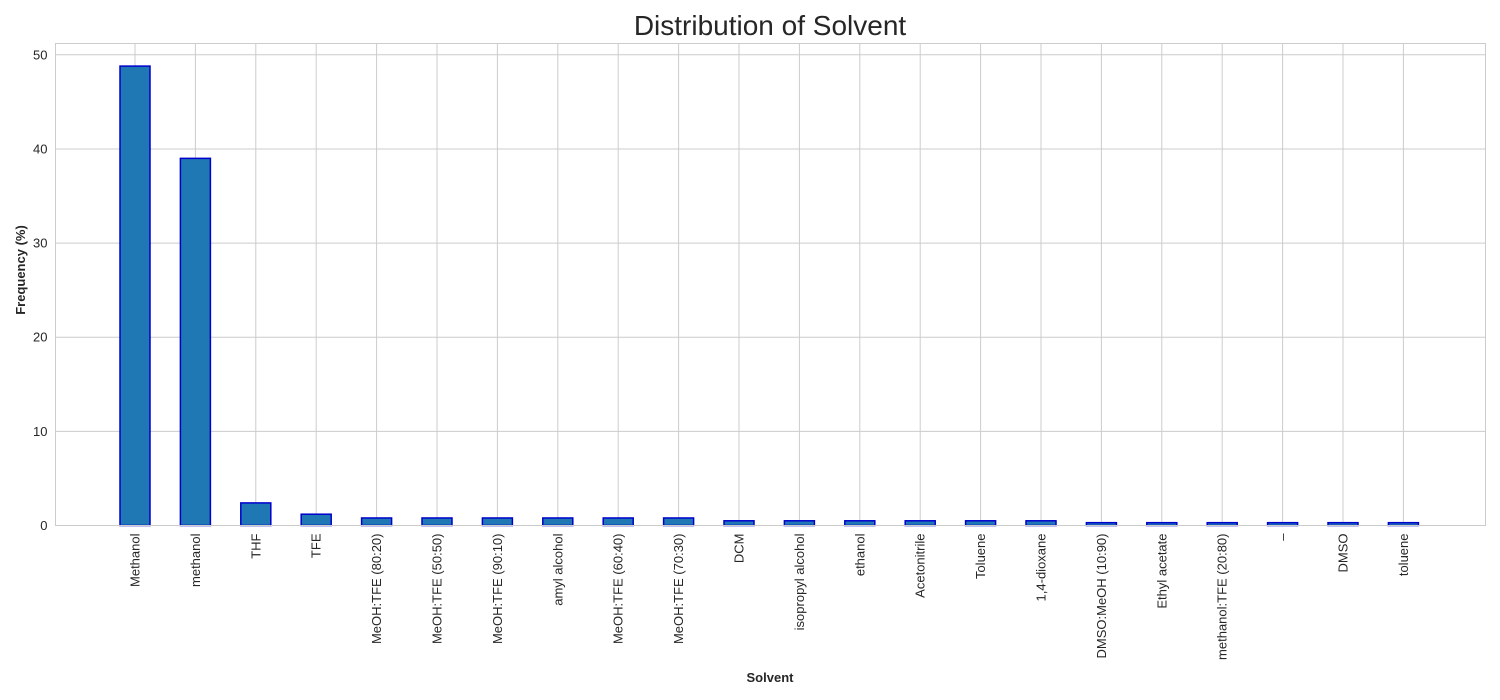 The image size is (1500, 700). What do you see at coordinates (1161, 571) in the screenshot?
I see `x-tick-label: Ethyl acetate` at bounding box center [1161, 571].